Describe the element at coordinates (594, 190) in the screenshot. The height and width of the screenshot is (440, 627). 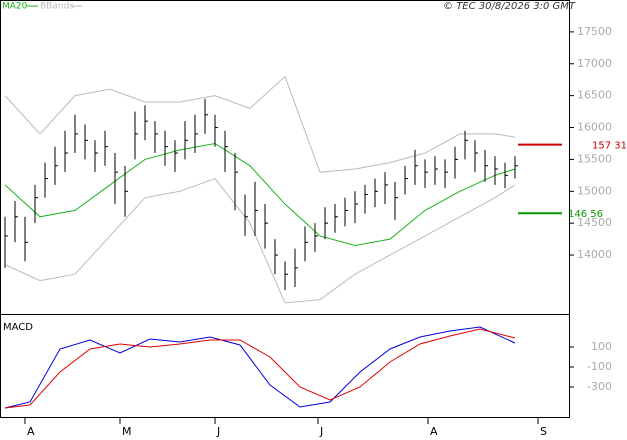
I see `y-tick-label: 15000` at that location.